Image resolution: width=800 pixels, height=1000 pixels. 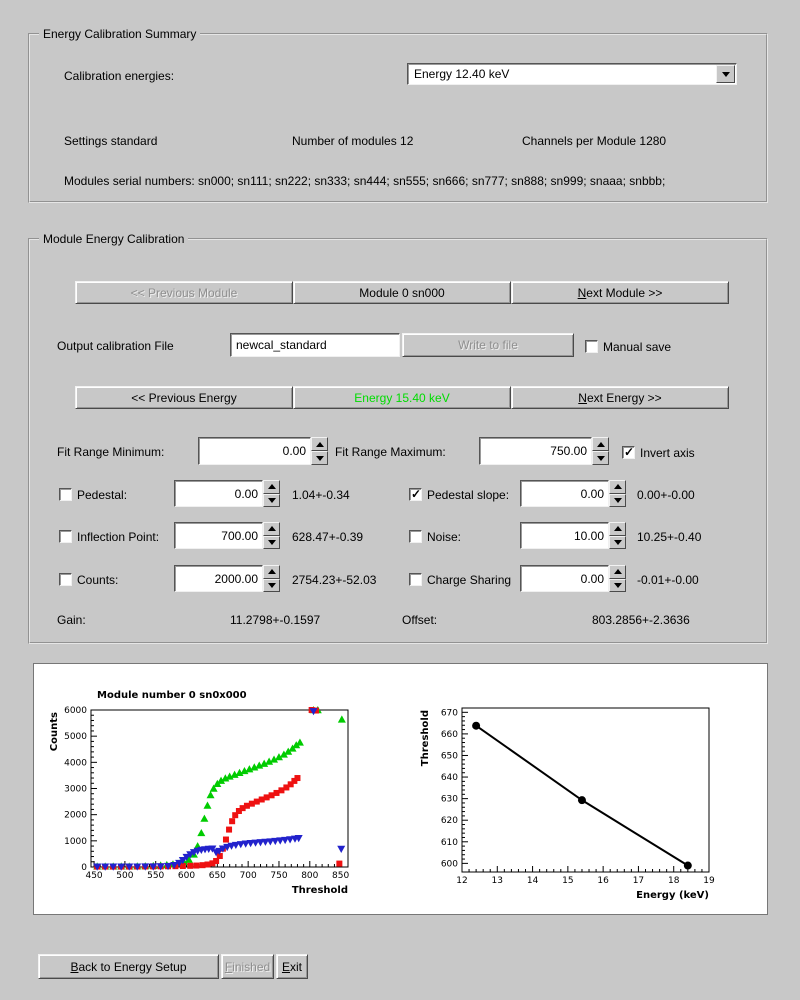 What do you see at coordinates (641, 620) in the screenshot?
I see `offset-value: 803.2856+-2.3636` at bounding box center [641, 620].